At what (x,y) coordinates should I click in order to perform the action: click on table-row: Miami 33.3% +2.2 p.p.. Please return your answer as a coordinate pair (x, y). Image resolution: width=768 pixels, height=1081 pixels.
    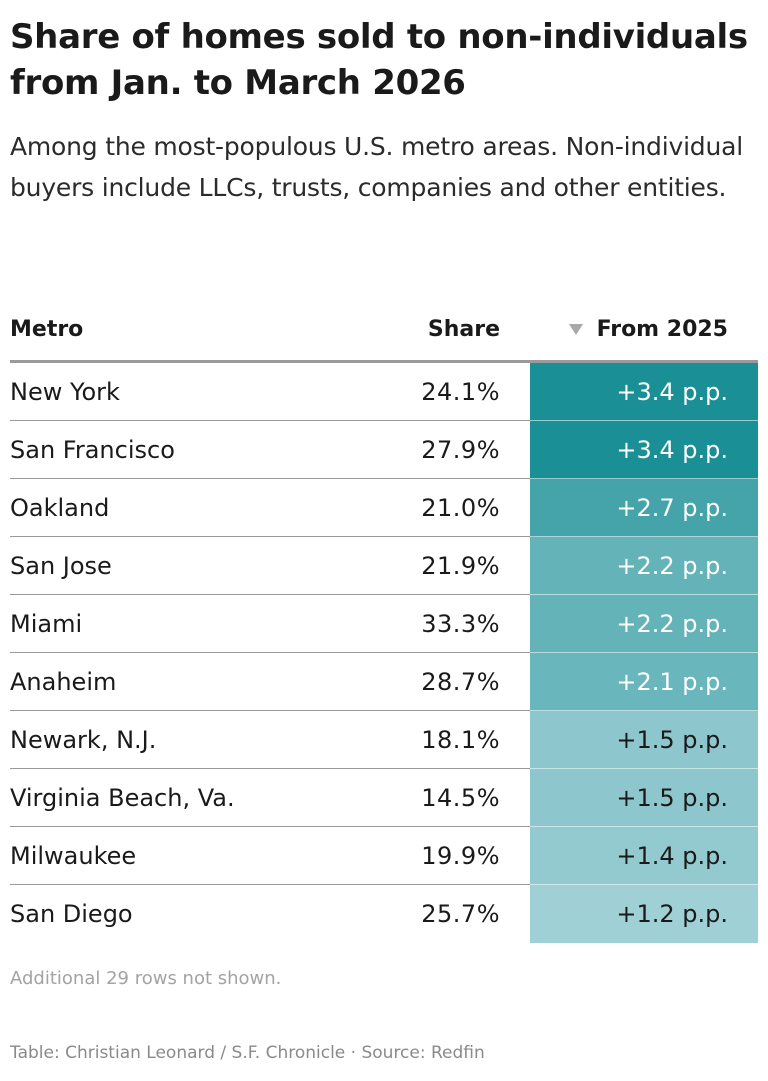
    Looking at the image, I should click on (384, 624).